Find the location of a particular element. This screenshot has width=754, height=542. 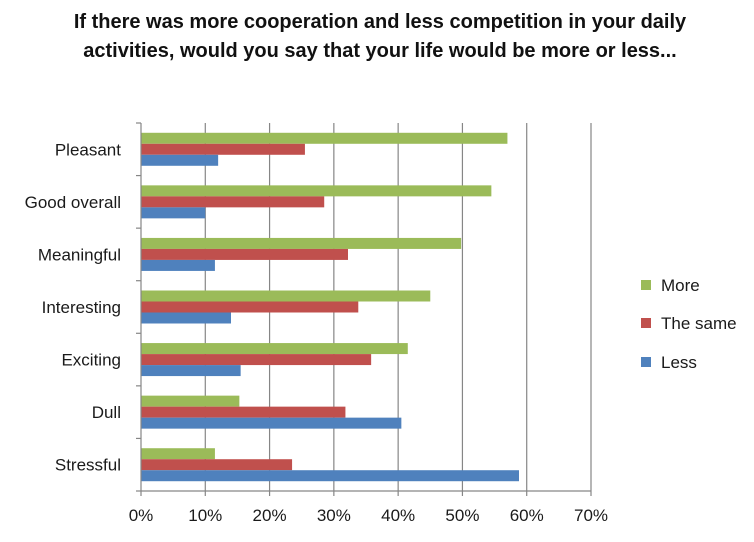

x-tick-label: 30% is located at coordinates (334, 515).